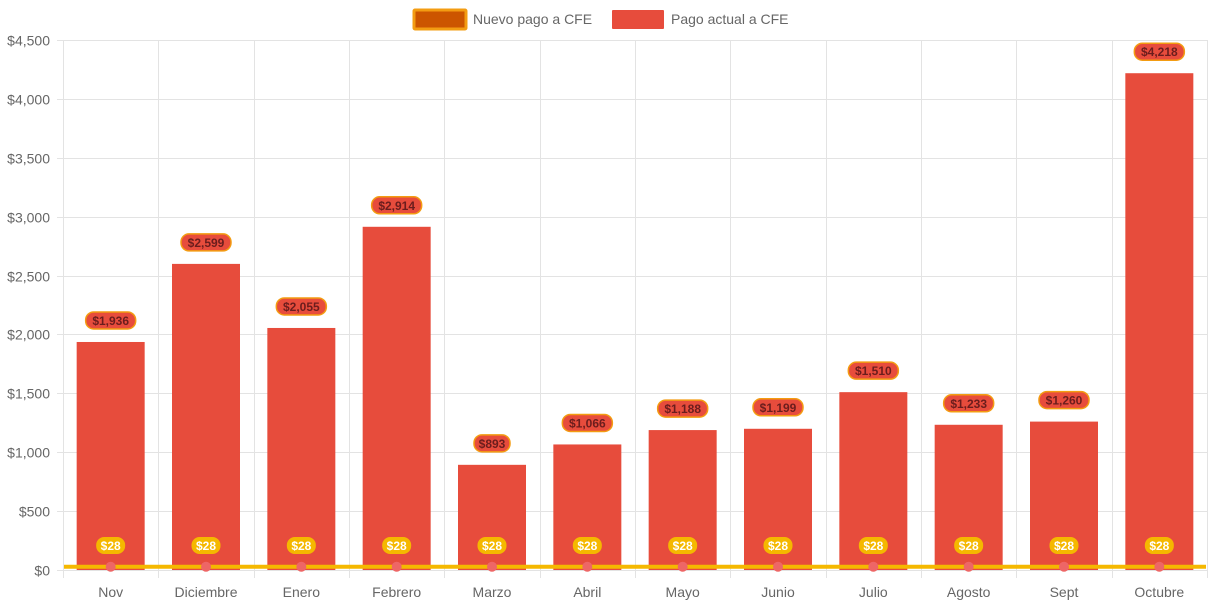 This screenshot has width=1213, height=606. What do you see at coordinates (635, 566) in the screenshot?
I see `new-payment-line` at bounding box center [635, 566].